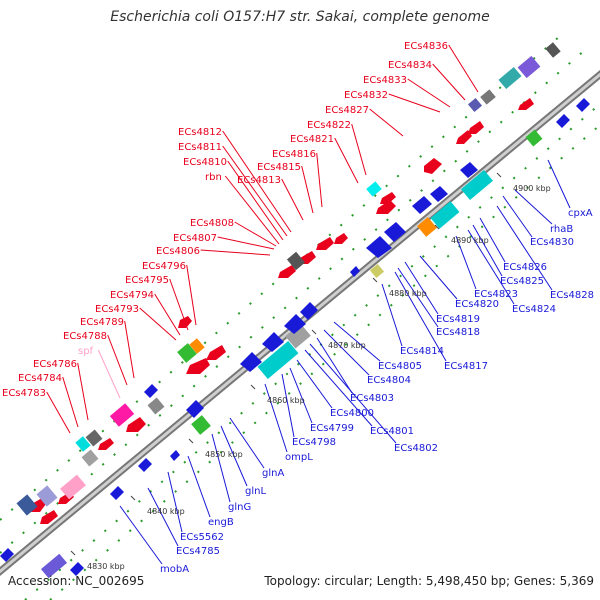 The width and height of the screenshot is (600, 600). Describe the element at coordinates (195, 238) in the screenshot. I see `gene-label: ECs4807` at that location.